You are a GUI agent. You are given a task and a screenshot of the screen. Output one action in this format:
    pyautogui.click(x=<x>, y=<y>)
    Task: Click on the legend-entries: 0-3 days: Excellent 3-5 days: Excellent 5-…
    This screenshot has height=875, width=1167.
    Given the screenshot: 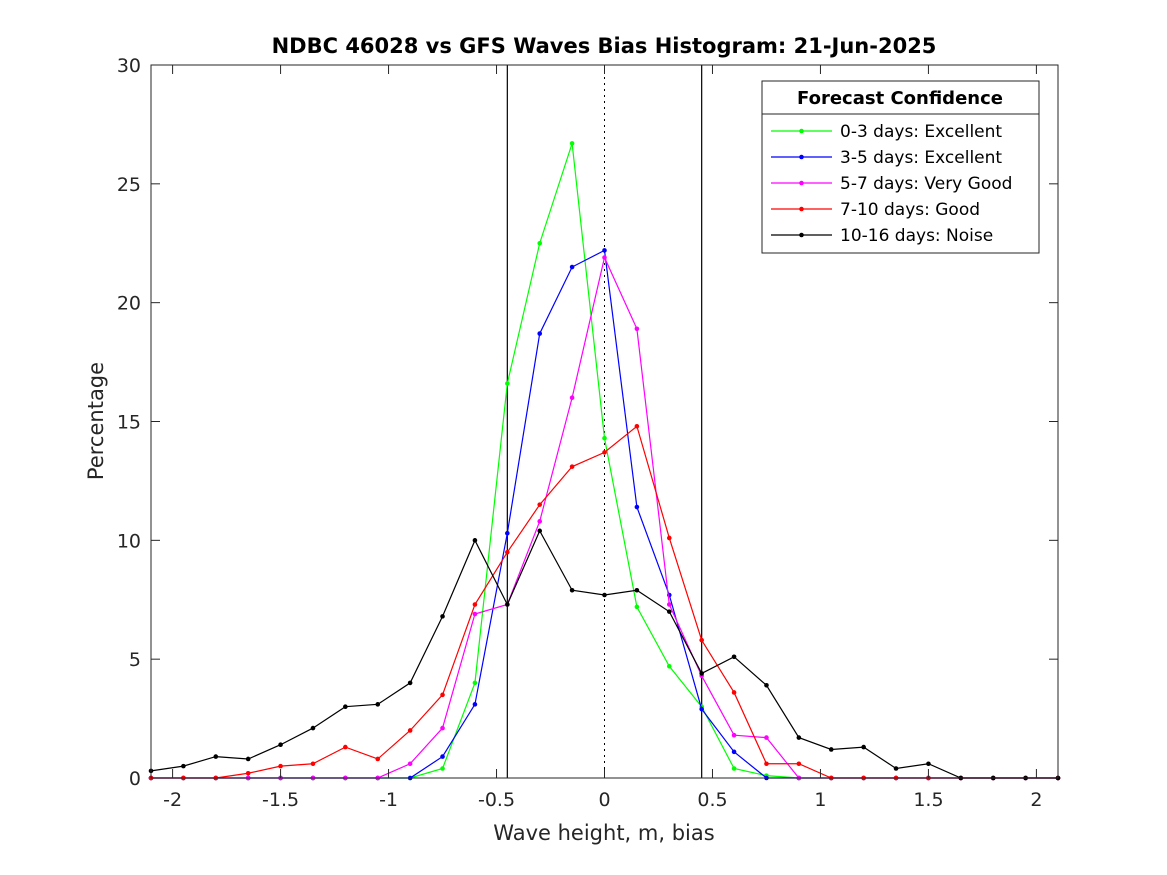 What is the action you would take?
    pyautogui.click(x=891, y=184)
    